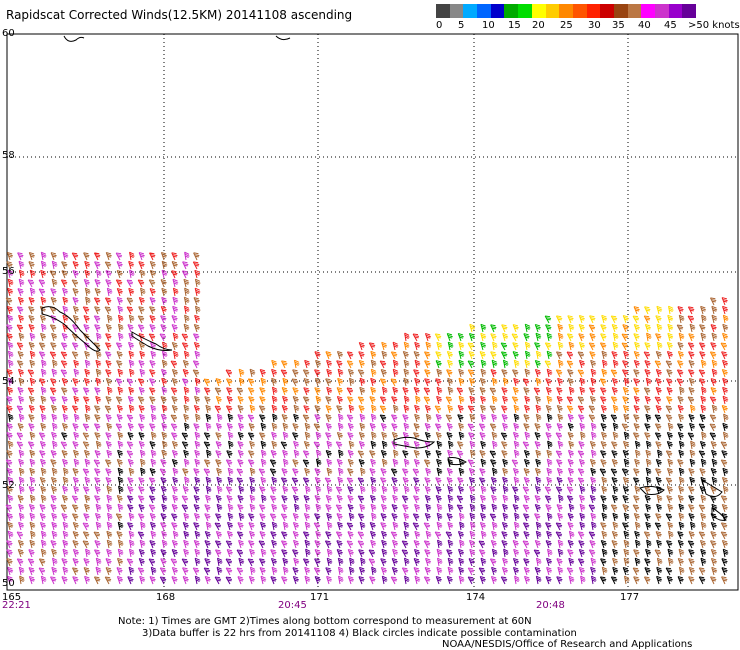 The image size is (740, 650). Describe the element at coordinates (550, 605) in the screenshot. I see `time-label: 20:48` at that location.